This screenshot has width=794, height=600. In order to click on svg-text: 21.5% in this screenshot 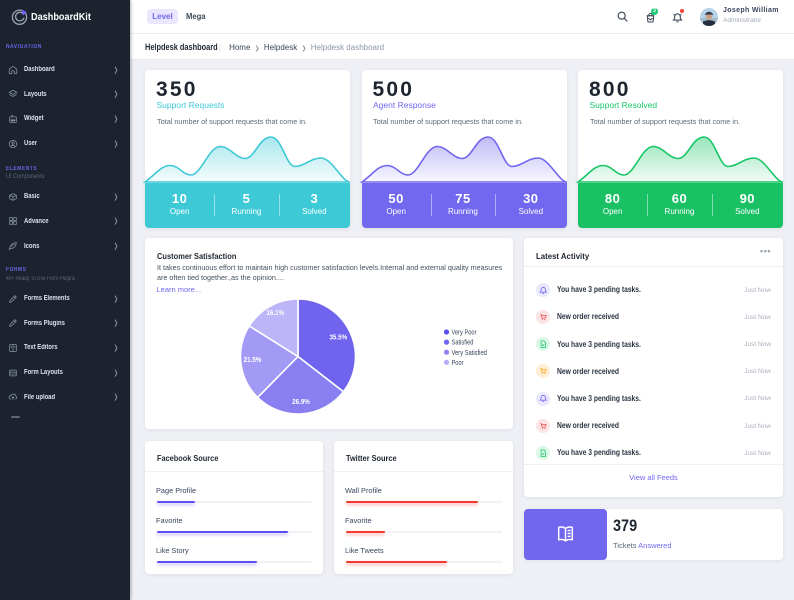, I will do `click(253, 359)`.